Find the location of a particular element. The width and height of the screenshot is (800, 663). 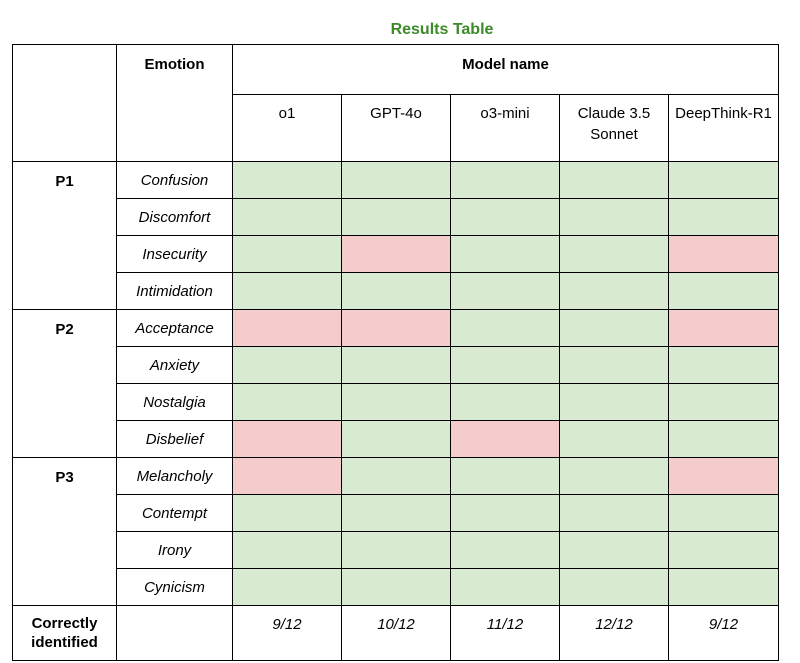

model-header-o1: o1 is located at coordinates (287, 128).